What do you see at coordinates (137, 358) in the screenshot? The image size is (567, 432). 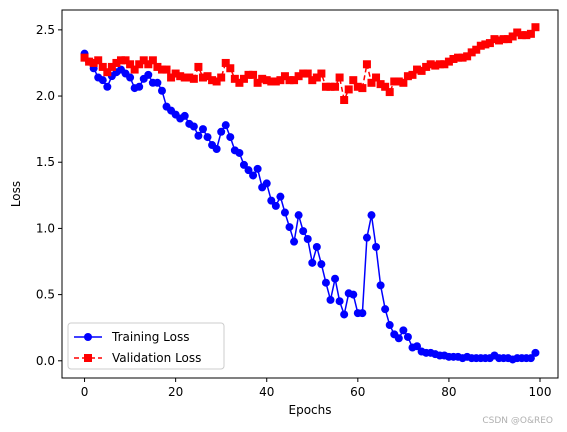 I see `legend-item-validation: Validation Loss` at bounding box center [137, 358].